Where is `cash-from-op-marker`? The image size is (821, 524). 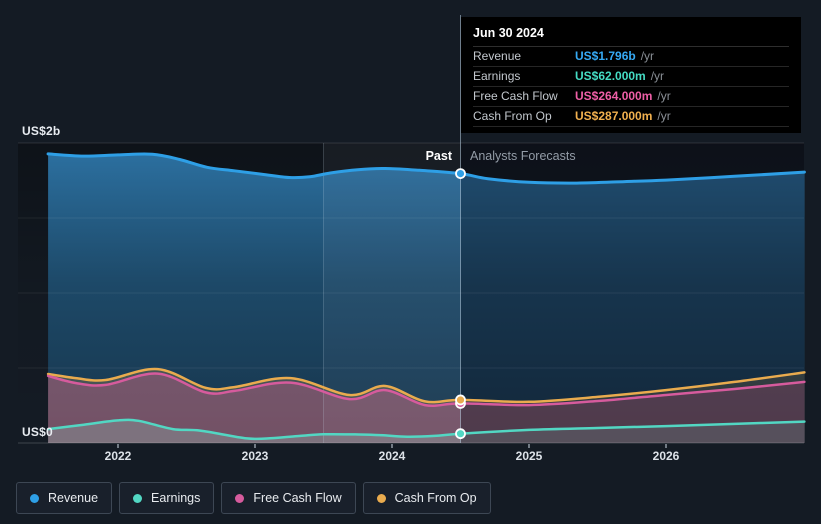
cash-from-op-marker is located at coordinates (460, 400).